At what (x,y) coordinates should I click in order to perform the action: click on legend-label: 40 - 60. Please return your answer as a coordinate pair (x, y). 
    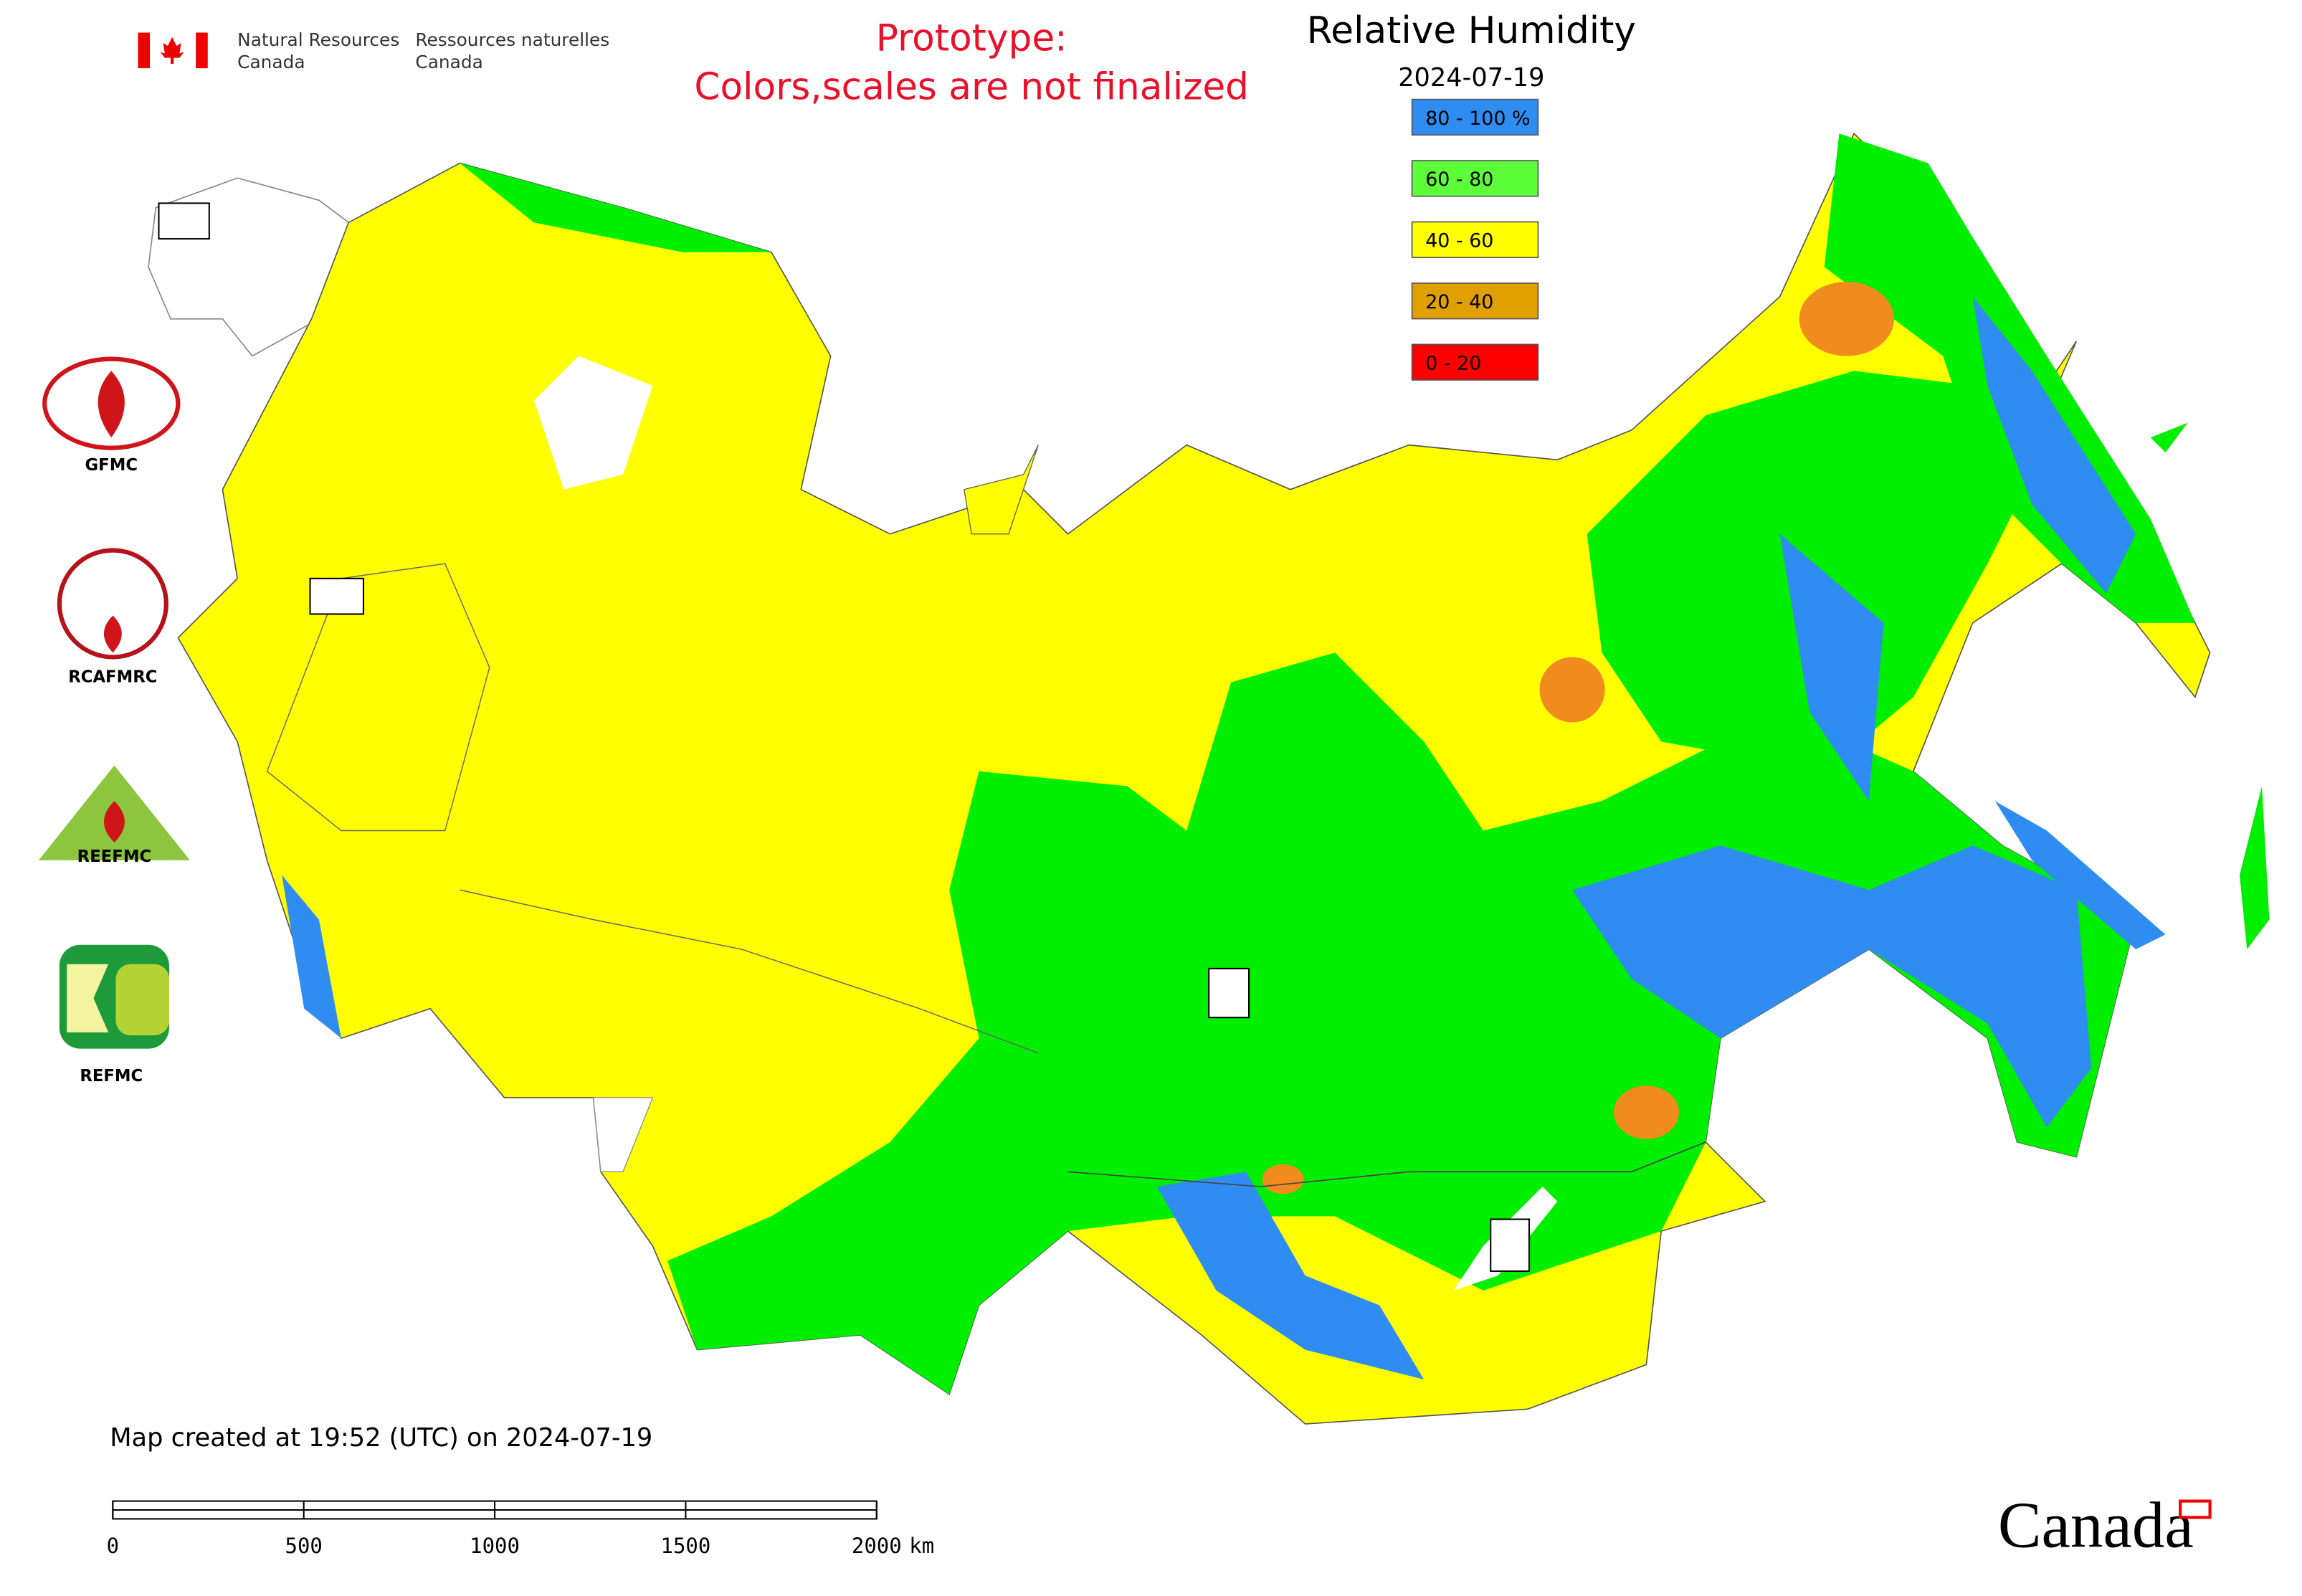
    Looking at the image, I should click on (1459, 241).